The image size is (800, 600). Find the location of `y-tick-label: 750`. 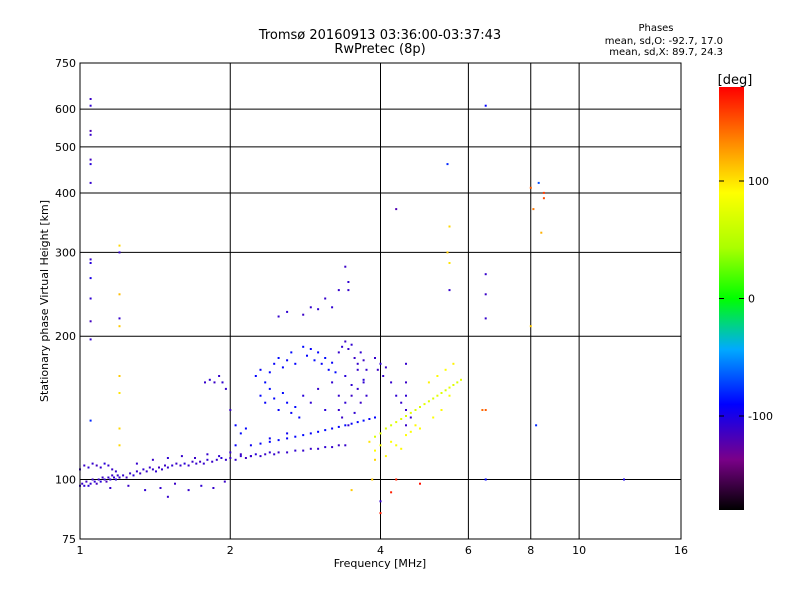

y-tick-label: 750 is located at coordinates (65, 63).